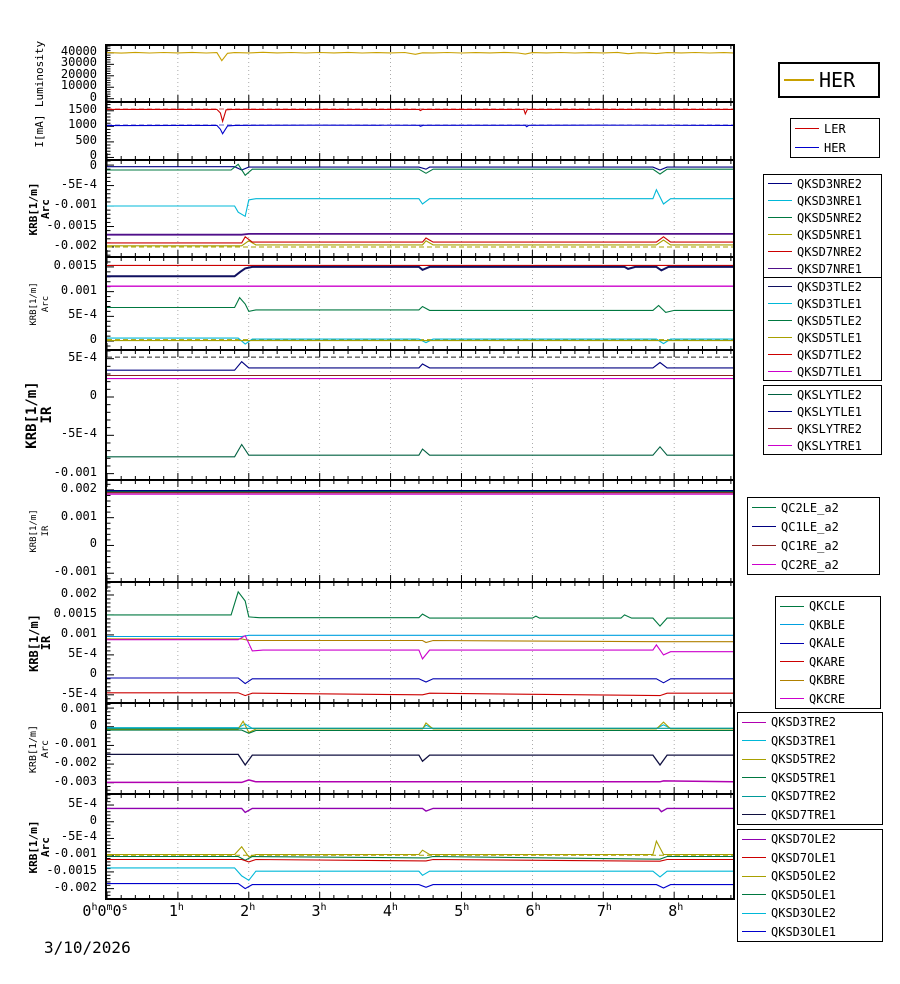 This screenshot has height=984, width=900. What do you see at coordinates (420, 886) in the screenshot?
I see `series-QKSD3OLE1` at bounding box center [420, 886].